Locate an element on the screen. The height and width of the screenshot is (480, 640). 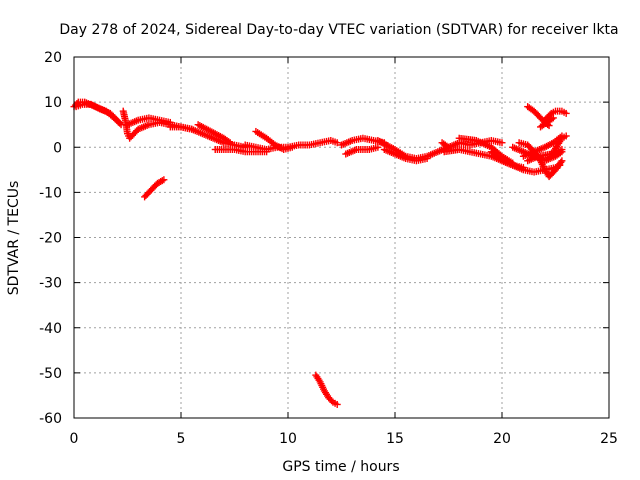
y-tick-label: -30 is located at coordinates (50, 284).